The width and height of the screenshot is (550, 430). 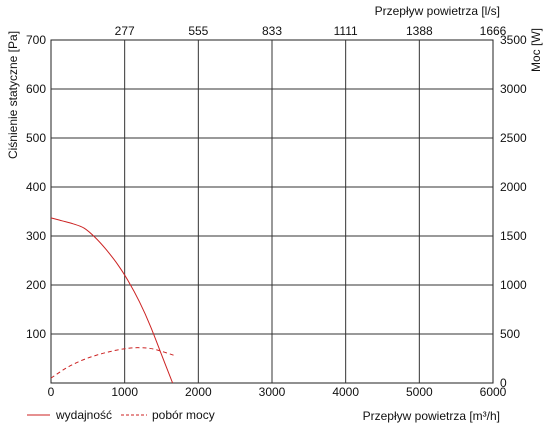 I want to click on legend-label-wydajnosc: wydajność, so click(x=83, y=415).